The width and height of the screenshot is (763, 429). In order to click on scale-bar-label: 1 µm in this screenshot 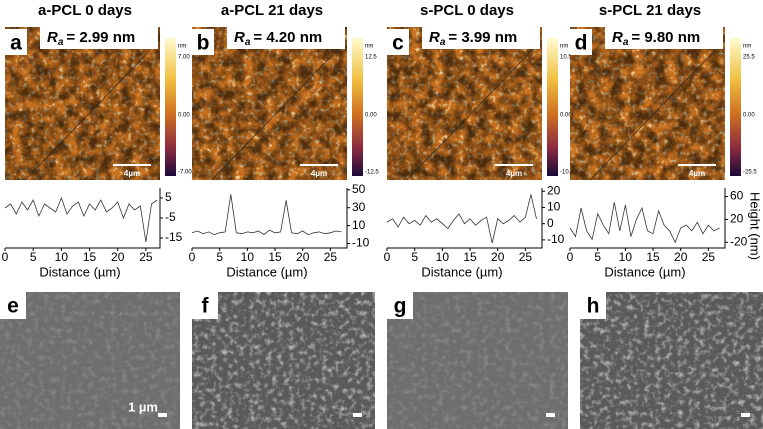, I will do `click(143, 406)`.